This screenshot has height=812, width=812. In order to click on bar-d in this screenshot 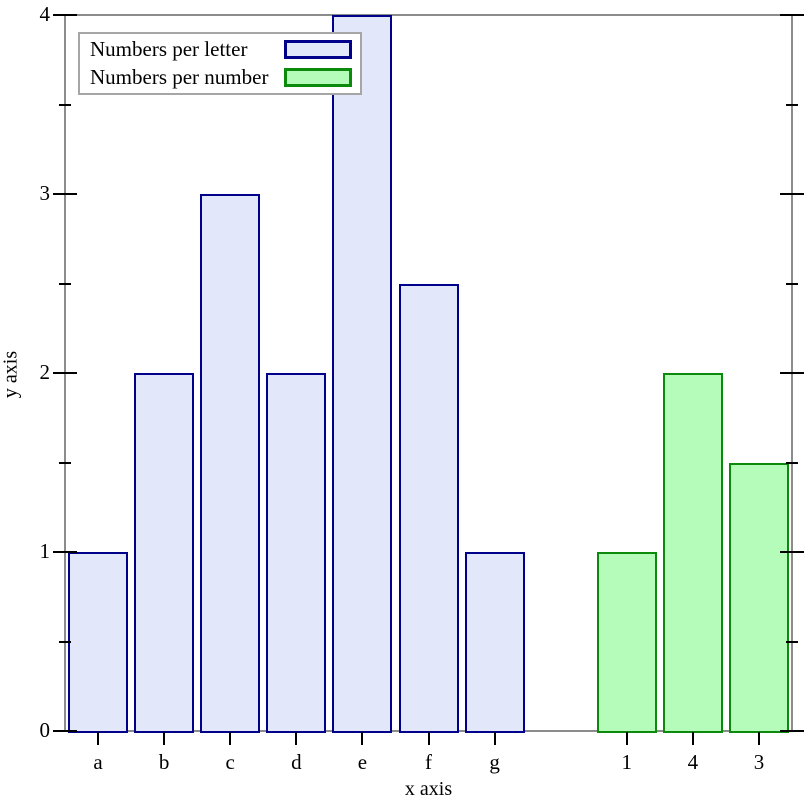, I will do `click(296, 553)`.